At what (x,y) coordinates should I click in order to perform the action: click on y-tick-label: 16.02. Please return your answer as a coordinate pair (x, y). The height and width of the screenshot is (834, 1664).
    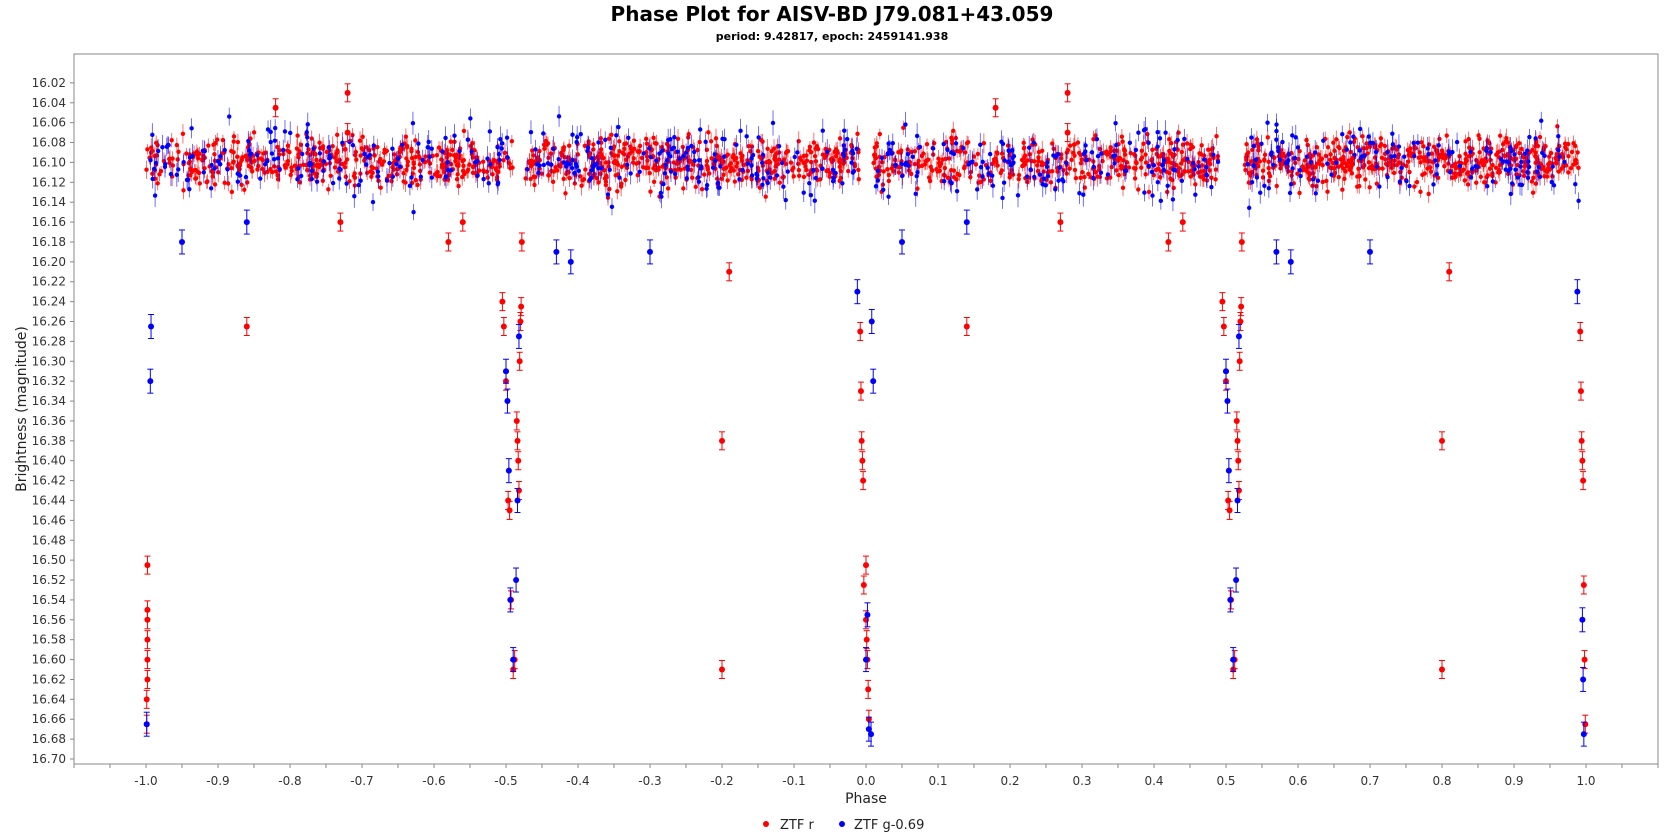
    Looking at the image, I should click on (49, 83).